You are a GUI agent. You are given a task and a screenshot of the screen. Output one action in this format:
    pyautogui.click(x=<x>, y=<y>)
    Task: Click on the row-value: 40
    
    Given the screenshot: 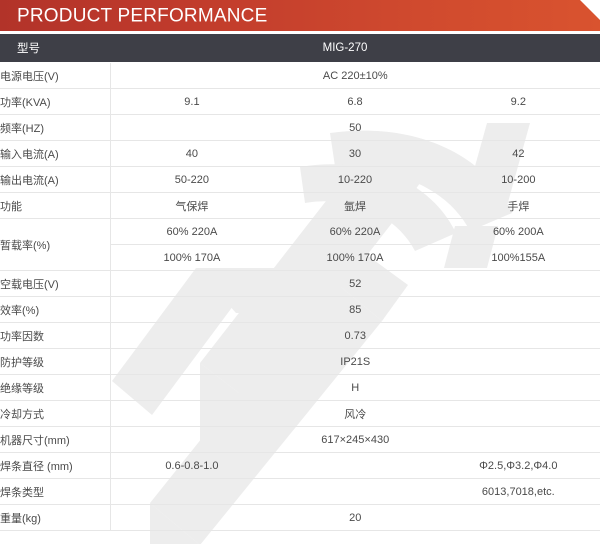 What is the action you would take?
    pyautogui.click(x=192, y=153)
    